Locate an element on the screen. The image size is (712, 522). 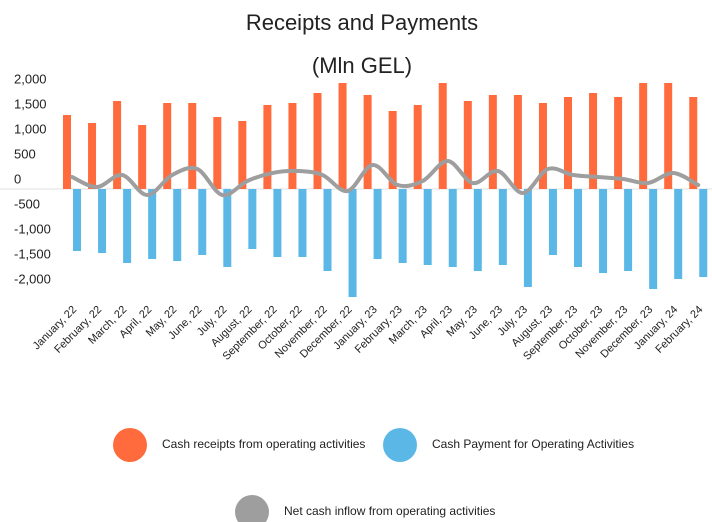
y-tick-label: 1,500 is located at coordinates (30, 103).